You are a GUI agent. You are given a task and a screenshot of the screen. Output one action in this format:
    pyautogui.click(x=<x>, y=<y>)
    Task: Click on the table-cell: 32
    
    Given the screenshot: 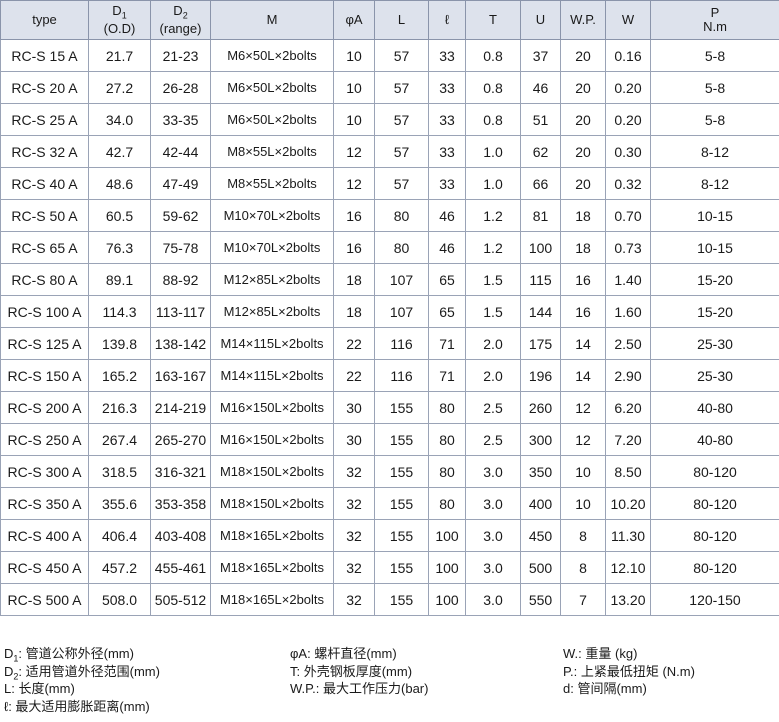 What is the action you would take?
    pyautogui.click(x=354, y=599)
    